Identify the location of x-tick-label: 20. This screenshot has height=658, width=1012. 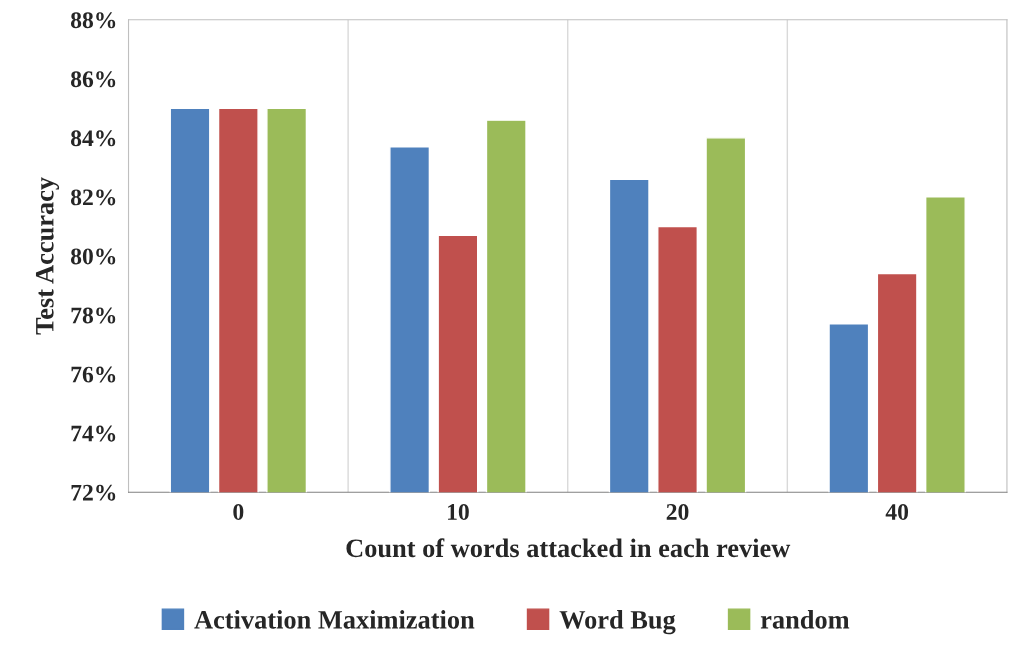
(677, 511).